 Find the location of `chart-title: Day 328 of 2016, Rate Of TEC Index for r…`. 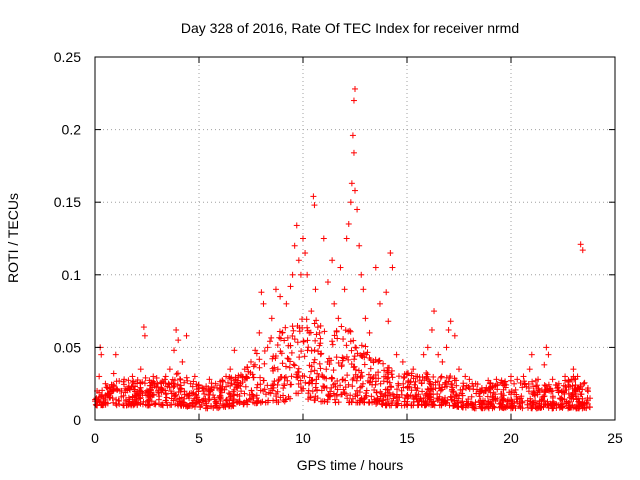

chart-title: Day 328 of 2016, Rate Of TEC Index for r… is located at coordinates (350, 28).